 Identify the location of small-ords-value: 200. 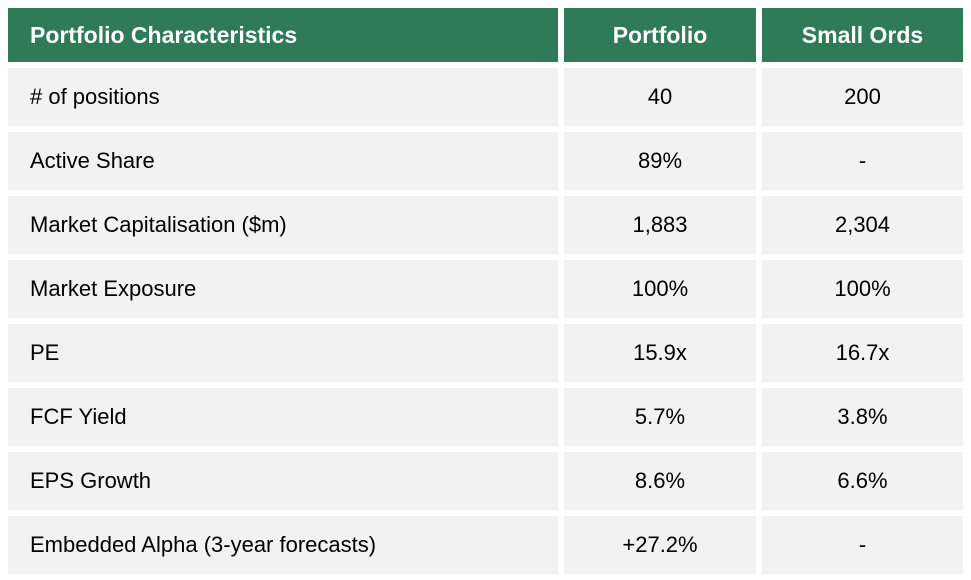
(862, 97).